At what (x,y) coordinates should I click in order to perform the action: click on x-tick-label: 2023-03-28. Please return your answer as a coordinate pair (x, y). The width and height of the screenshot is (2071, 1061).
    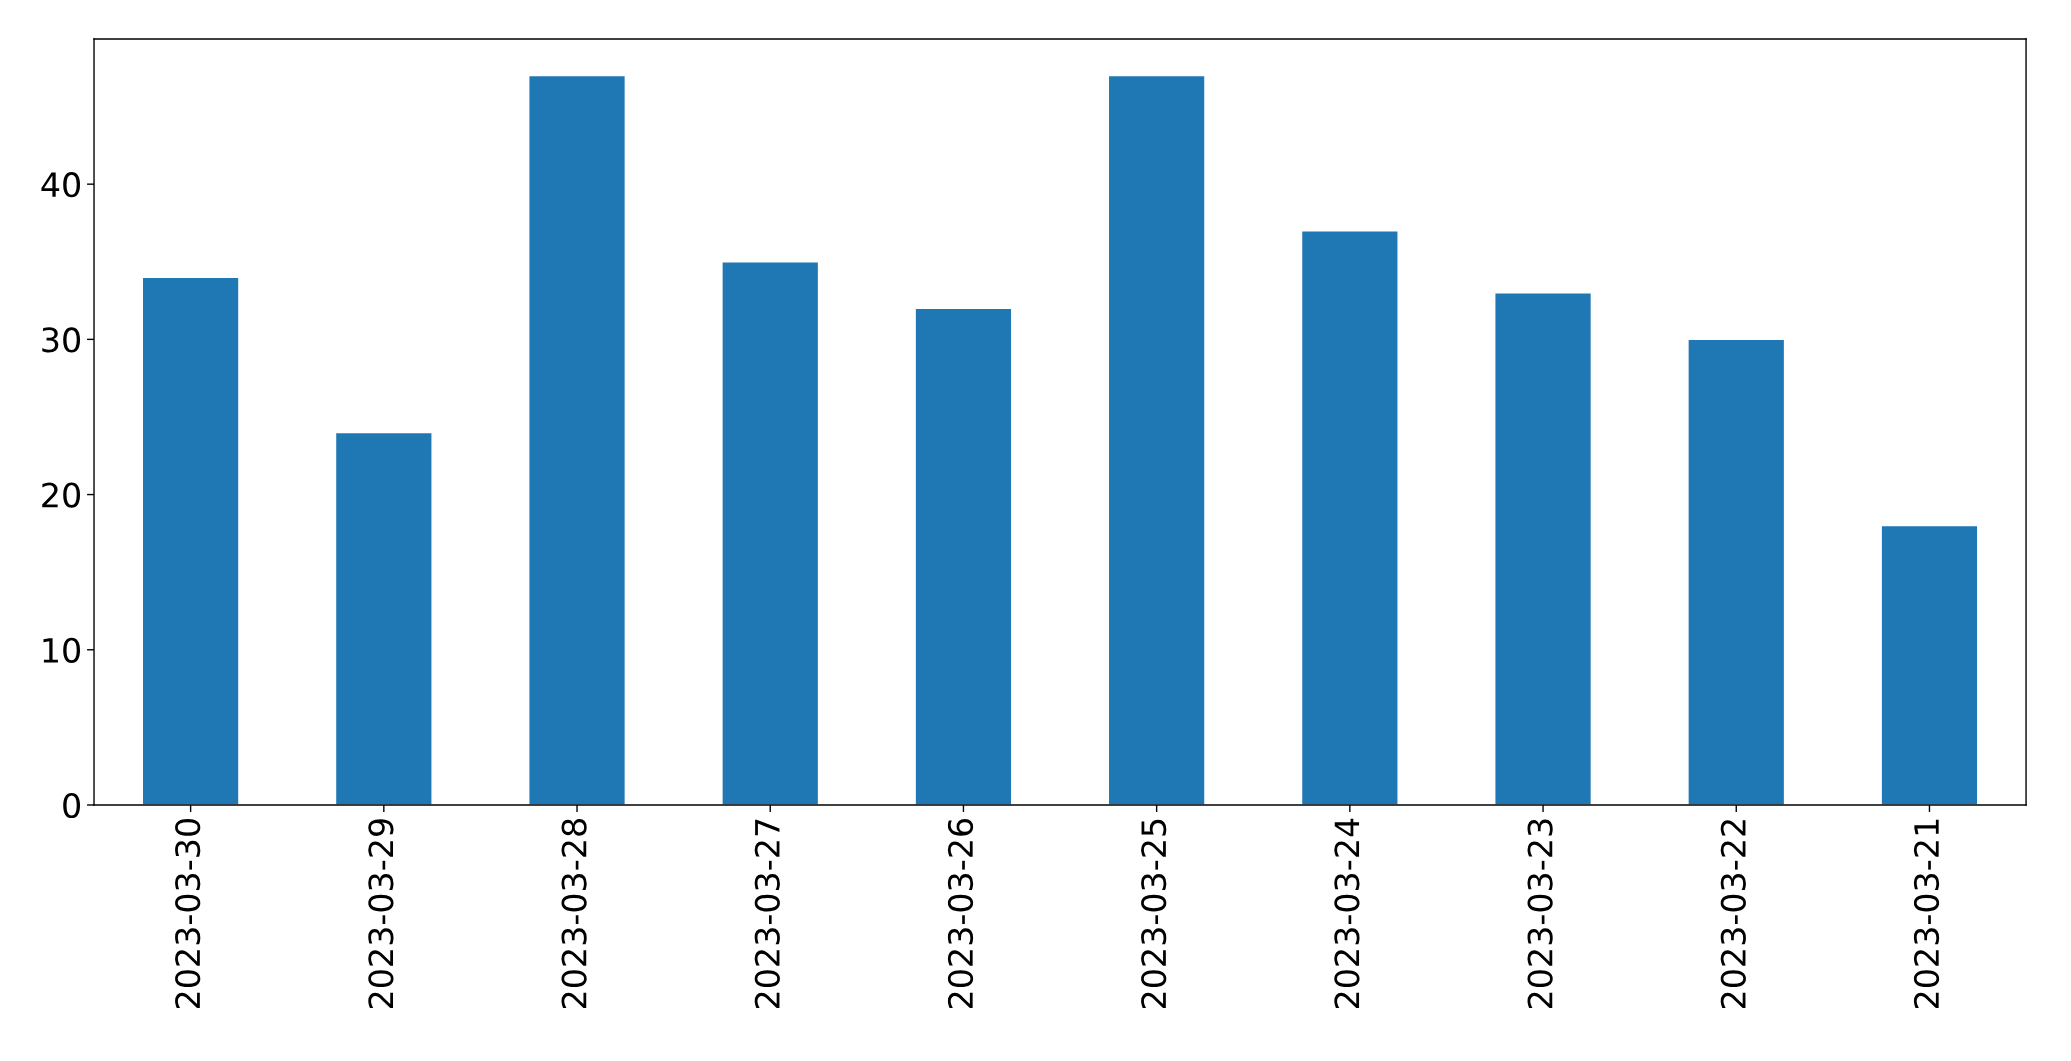
    Looking at the image, I should click on (574, 914).